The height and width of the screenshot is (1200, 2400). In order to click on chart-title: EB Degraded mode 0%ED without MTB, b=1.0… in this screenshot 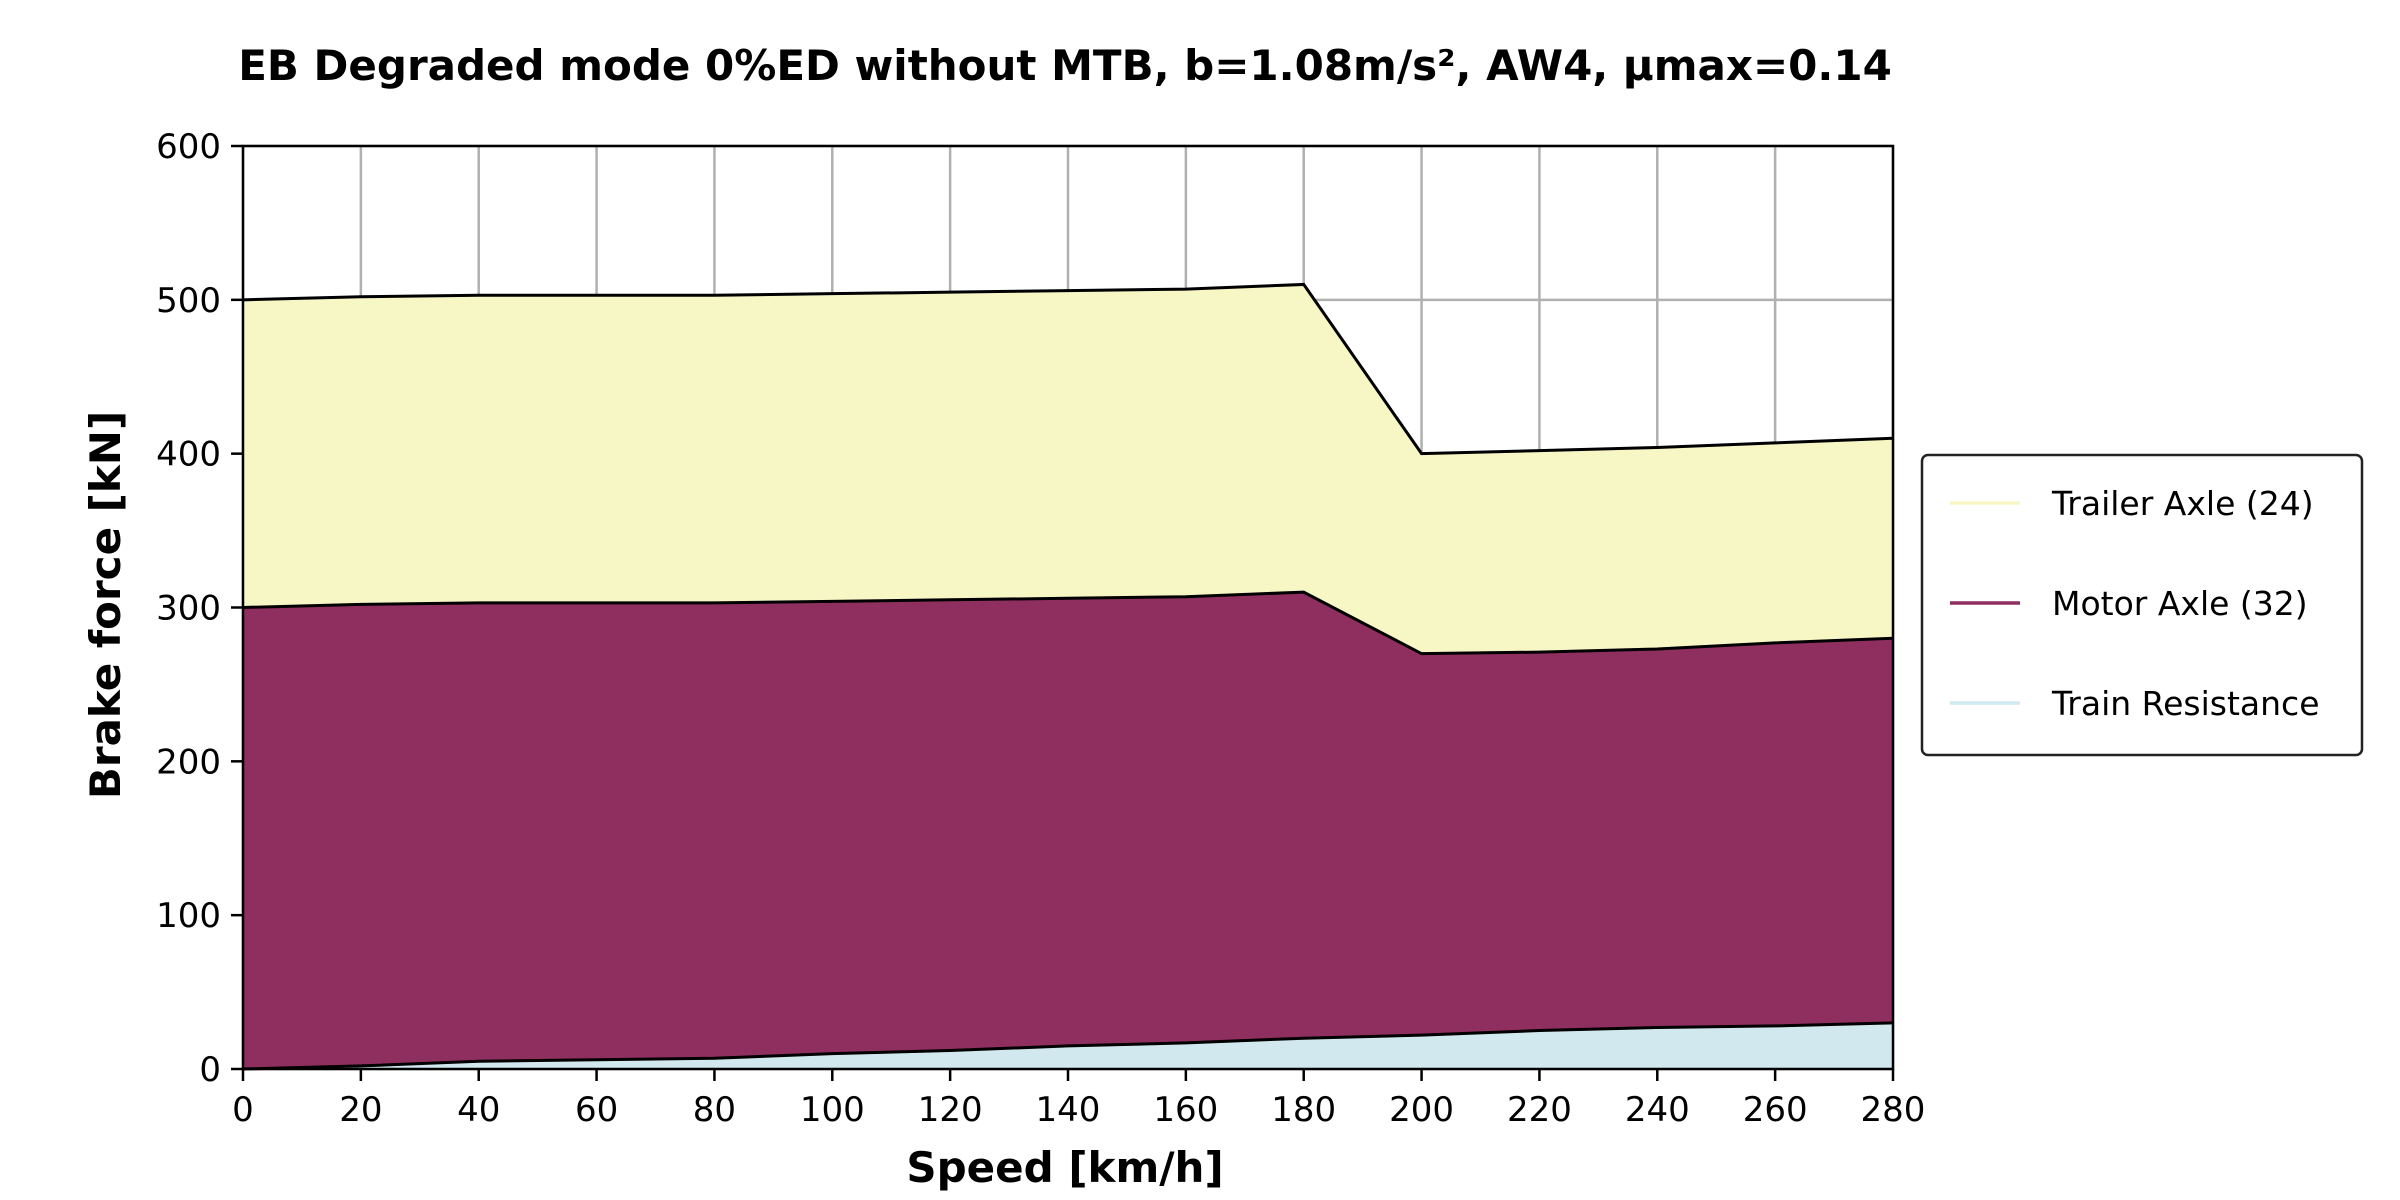, I will do `click(1065, 65)`.